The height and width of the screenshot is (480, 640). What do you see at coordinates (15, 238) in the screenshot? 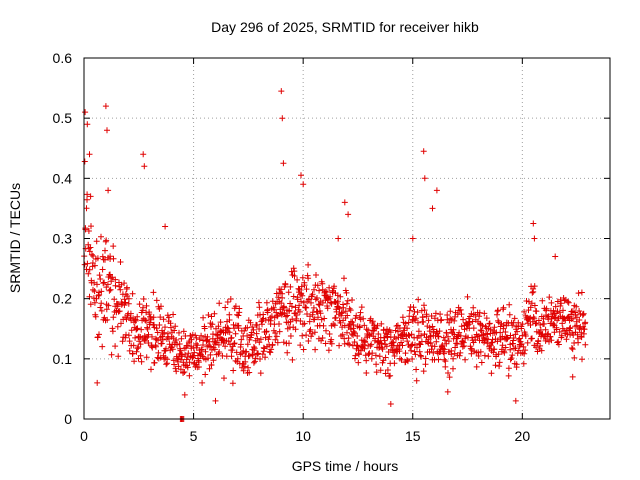
I see `y-axis-label: SRMTID / TECUs` at bounding box center [15, 238].